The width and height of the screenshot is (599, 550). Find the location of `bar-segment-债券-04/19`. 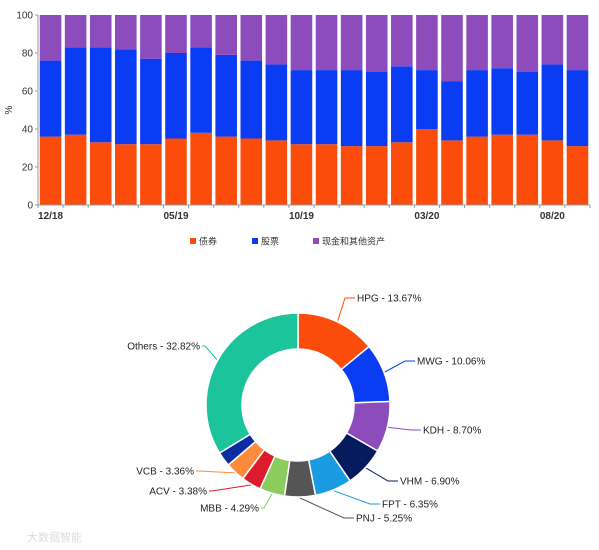

bar-segment-债券-04/19 is located at coordinates (151, 174).